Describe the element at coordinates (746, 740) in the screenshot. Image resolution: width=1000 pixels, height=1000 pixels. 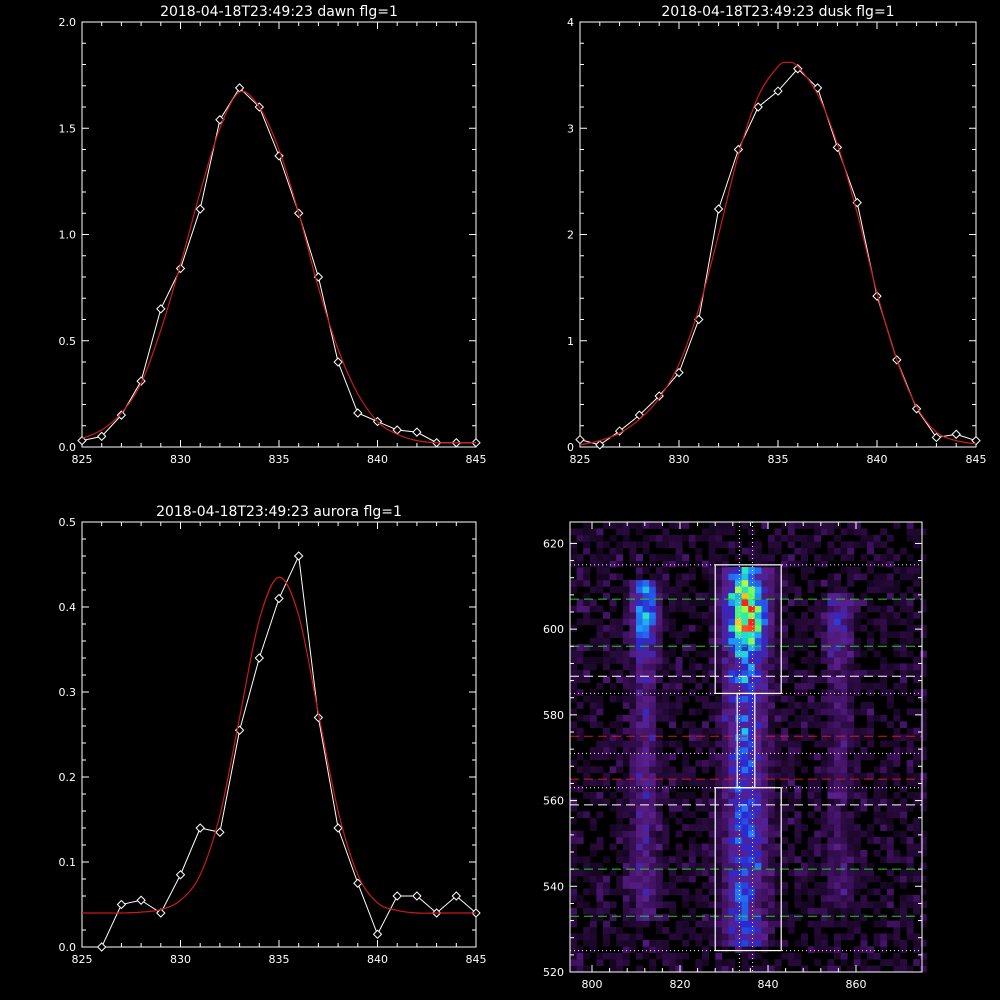
I see `region-box` at that location.